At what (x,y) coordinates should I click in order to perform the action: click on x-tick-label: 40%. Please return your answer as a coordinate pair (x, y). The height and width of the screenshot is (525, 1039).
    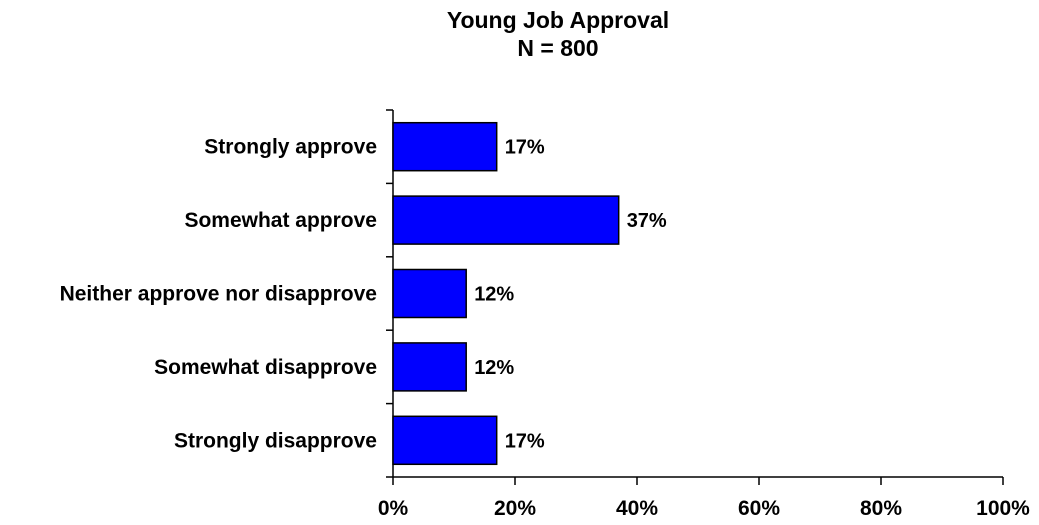
    Looking at the image, I should click on (637, 508).